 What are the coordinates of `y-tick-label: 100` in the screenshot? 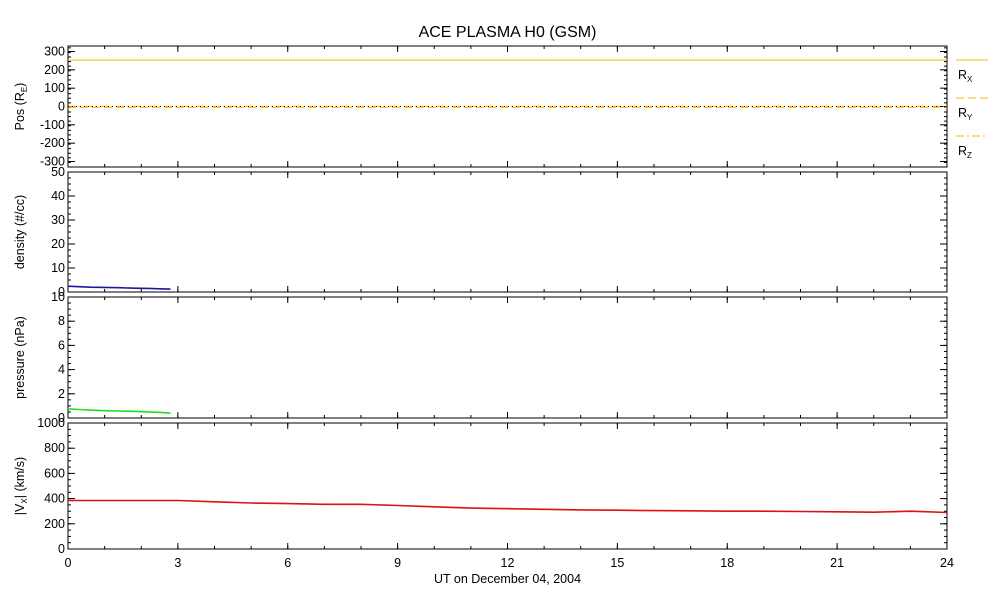 It's located at (54, 88).